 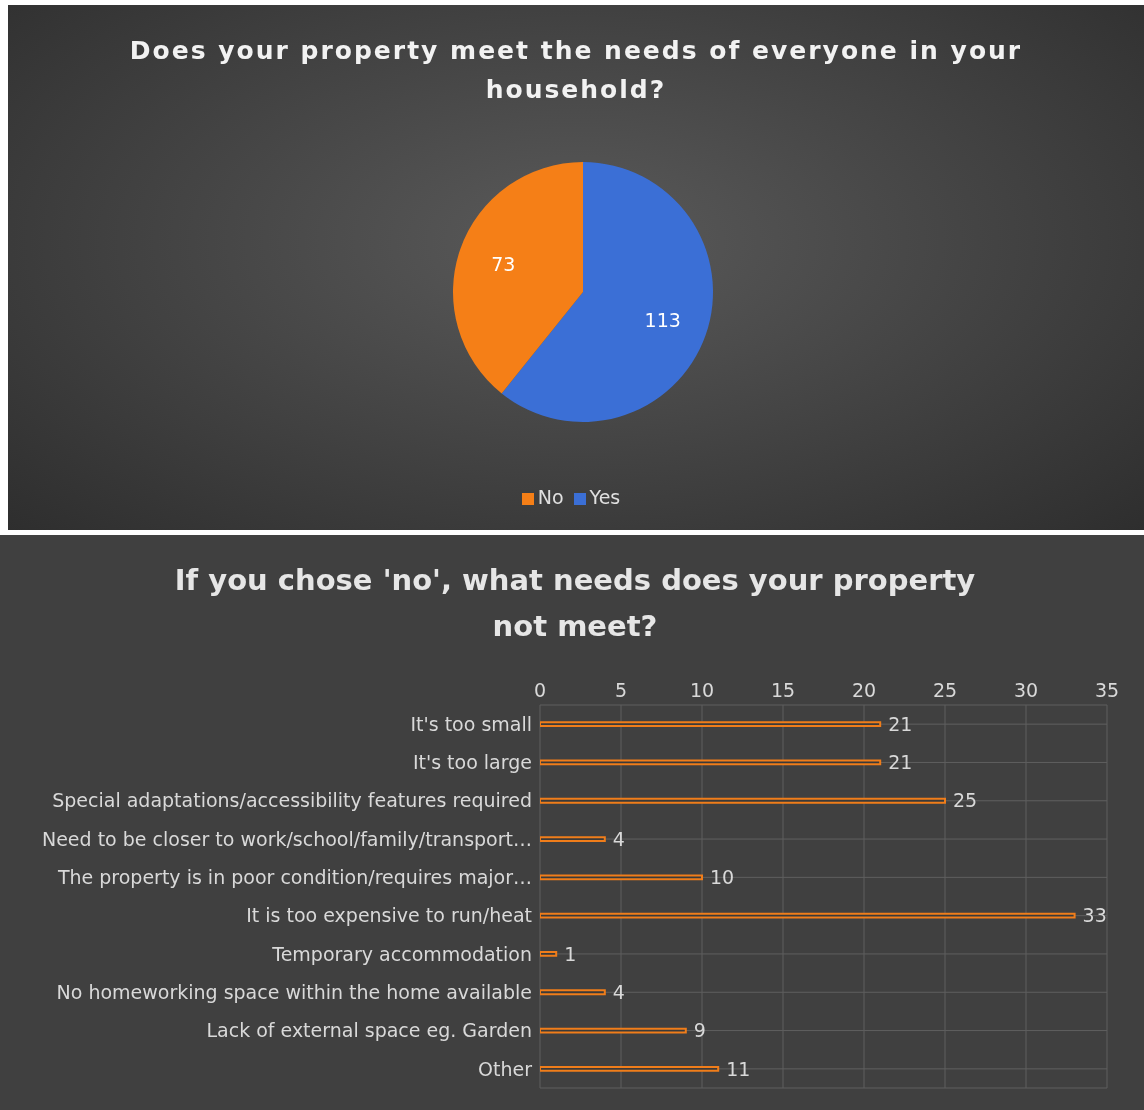 What do you see at coordinates (550, 497) in the screenshot?
I see `legend-label: No` at bounding box center [550, 497].